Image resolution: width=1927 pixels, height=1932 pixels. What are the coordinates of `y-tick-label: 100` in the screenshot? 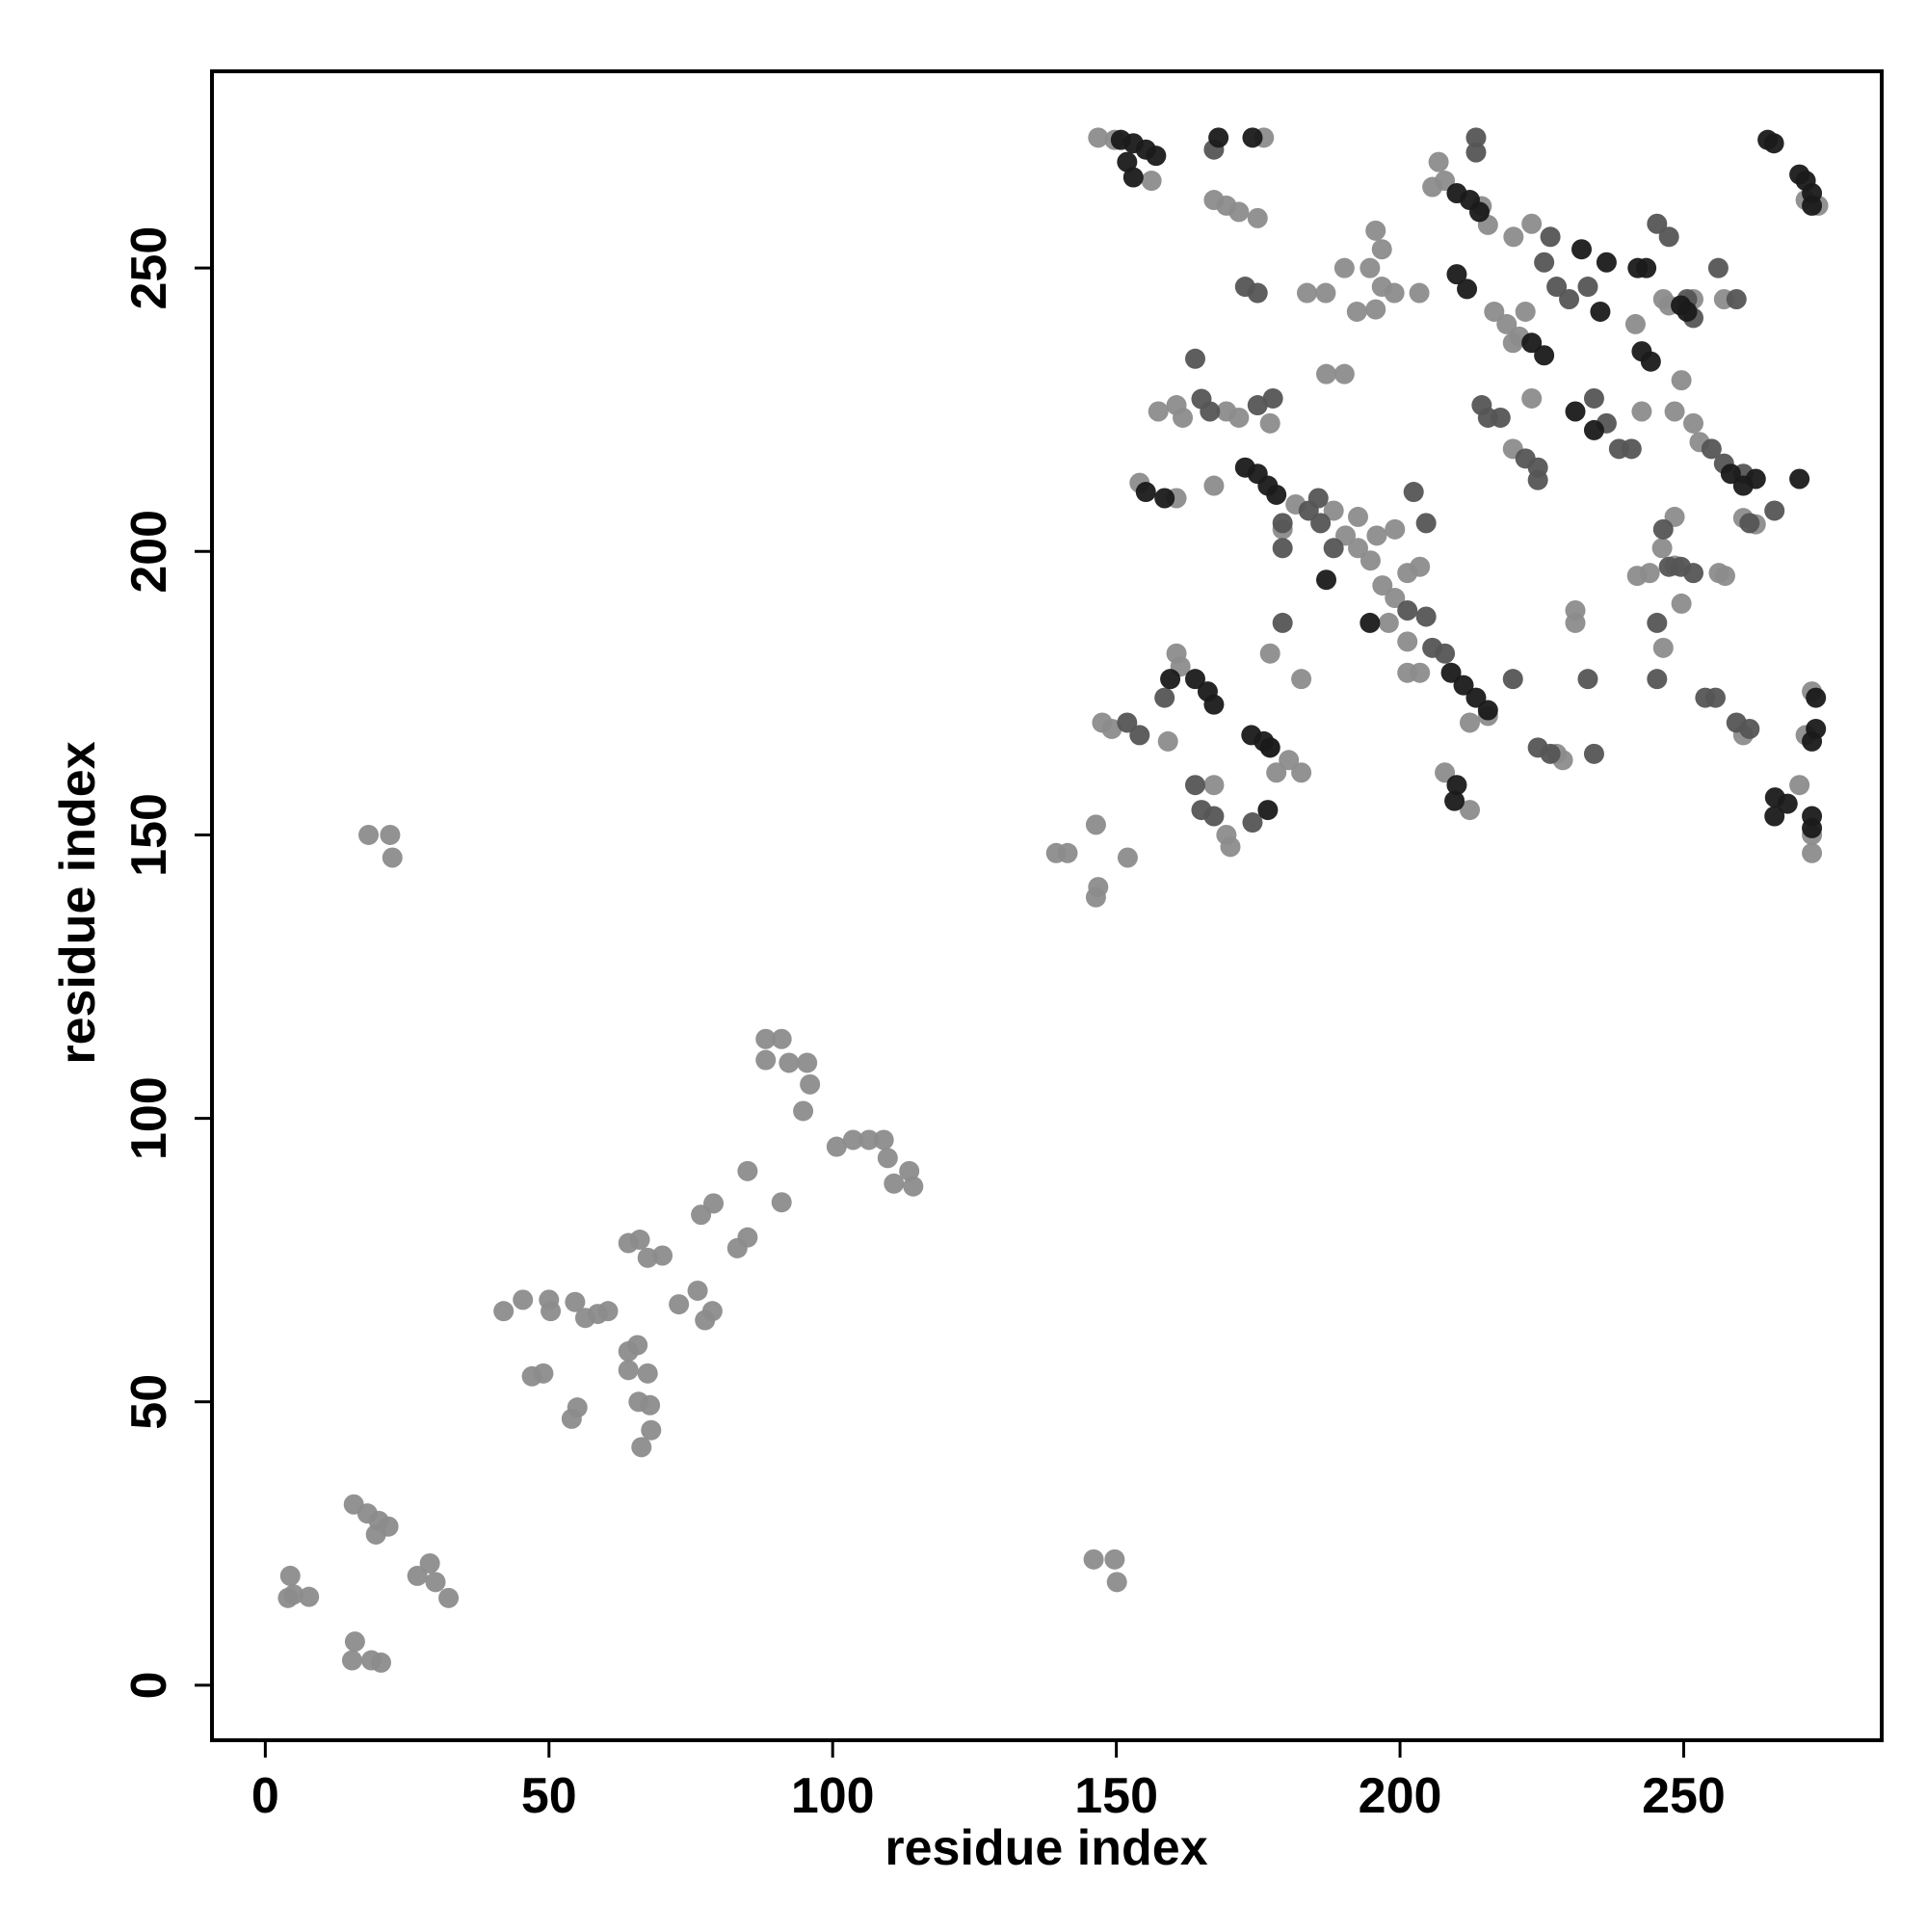 It's located at (149, 1118).